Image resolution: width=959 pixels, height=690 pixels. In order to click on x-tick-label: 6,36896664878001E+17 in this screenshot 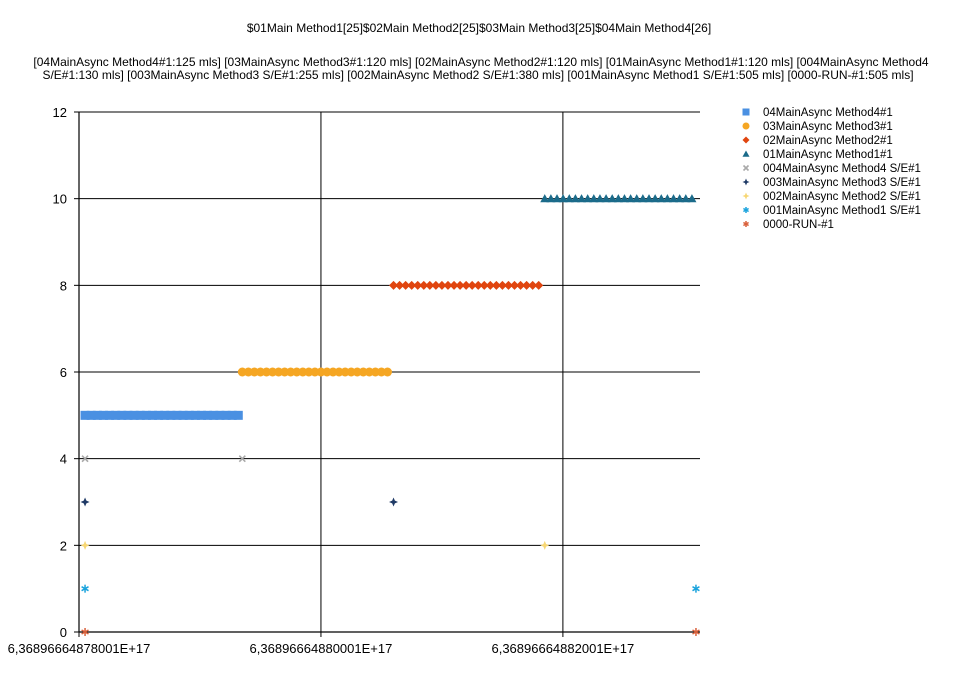, I will do `click(79, 648)`.